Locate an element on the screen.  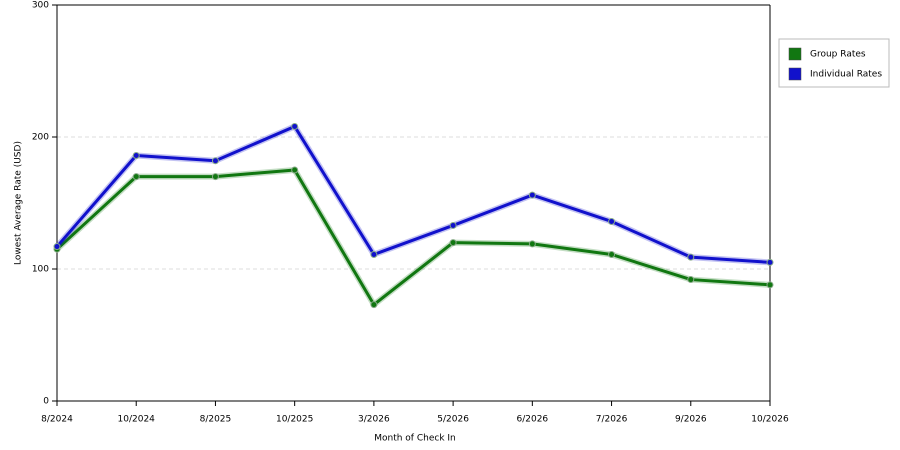
x-tick-label: 9/2026 is located at coordinates (691, 420).